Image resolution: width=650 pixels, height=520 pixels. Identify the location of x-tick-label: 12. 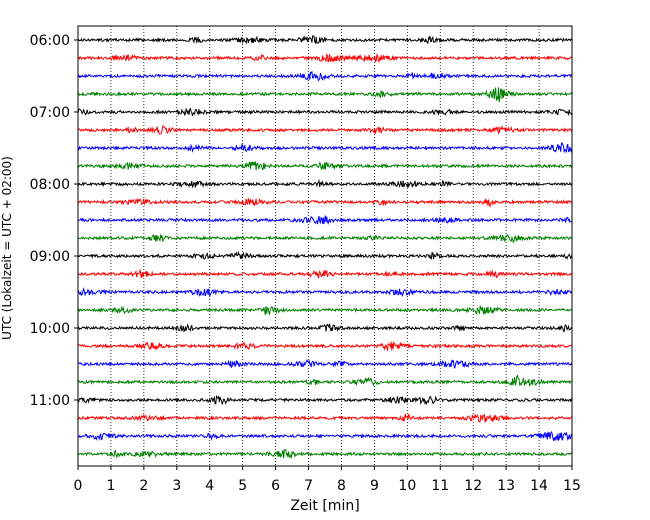
(473, 486).